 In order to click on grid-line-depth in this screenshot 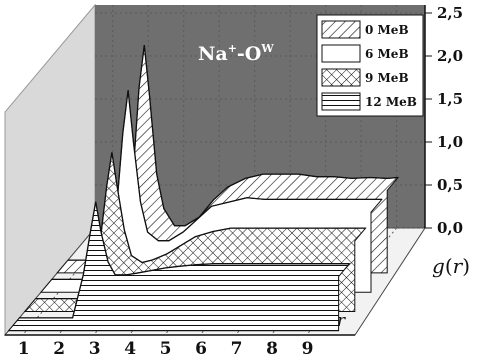, I will do `click(68, 281)`.